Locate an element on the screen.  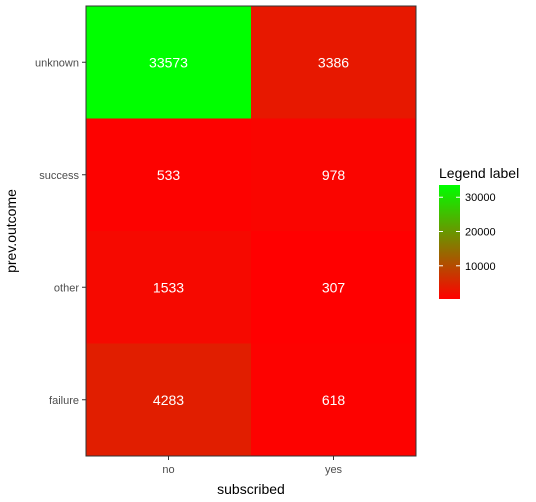
heatmap-cell-unknown-no is located at coordinates (168, 62).